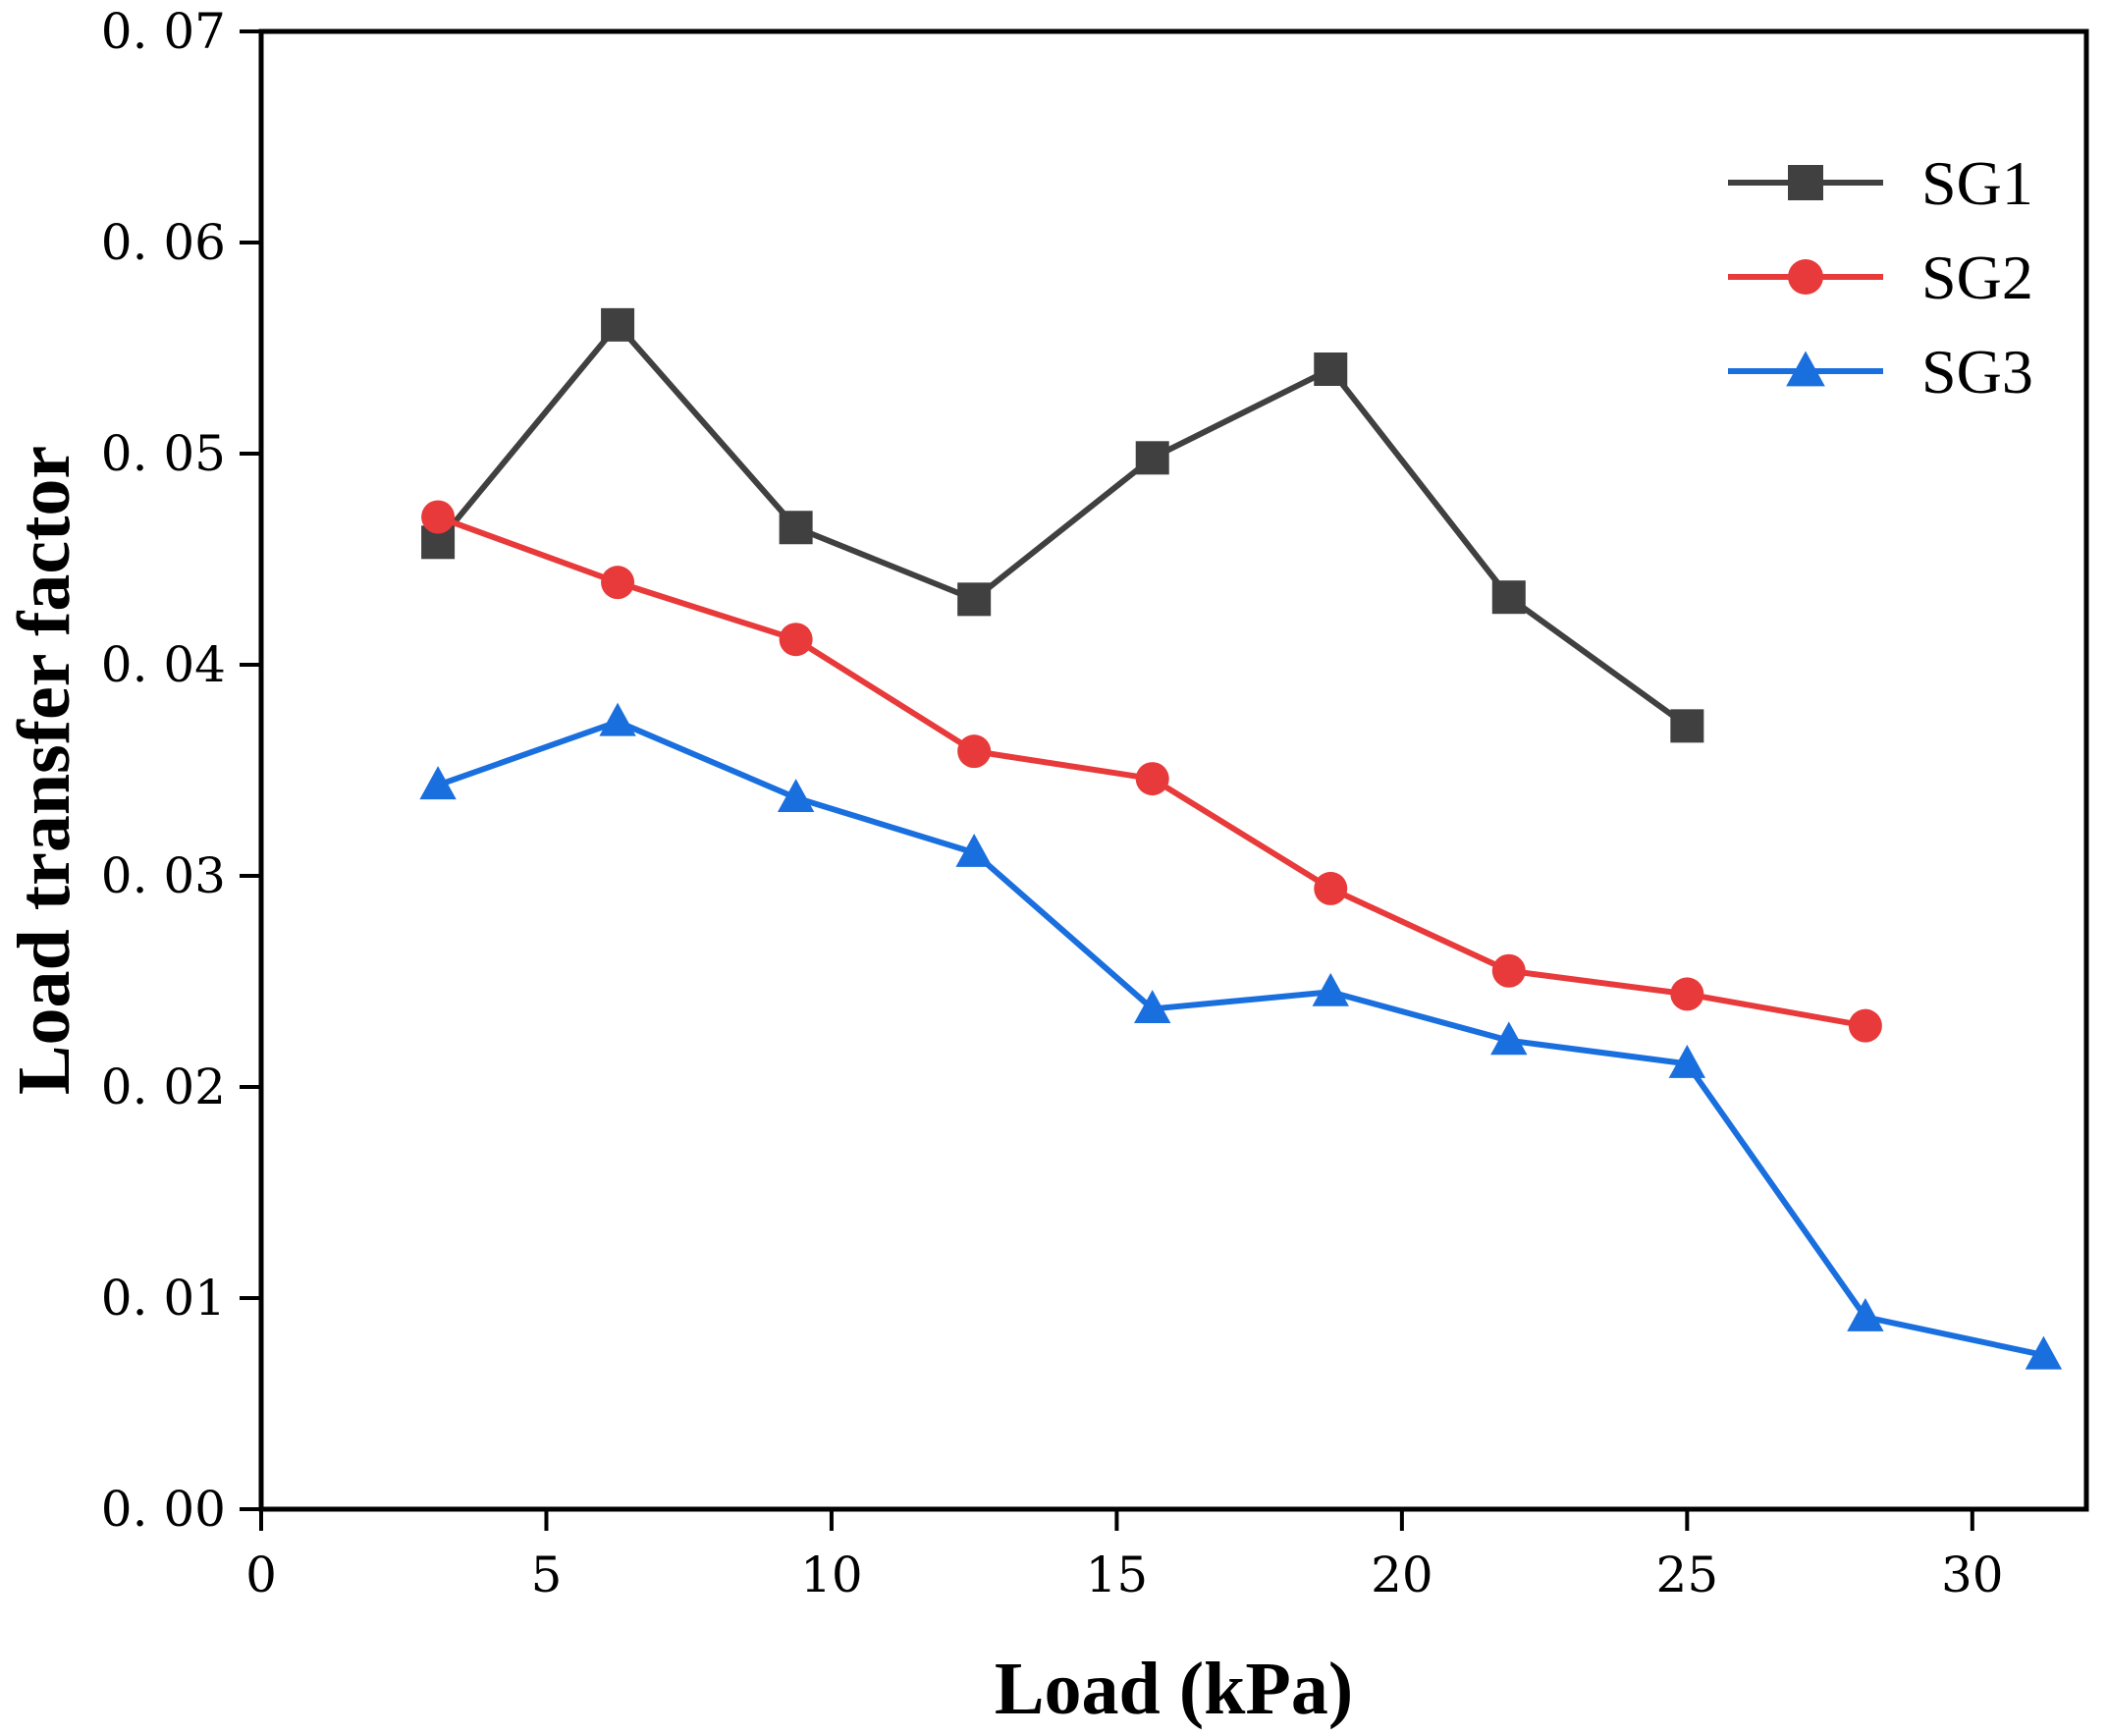 The image size is (2107, 1736). I want to click on x-tick-label: 30, so click(1972, 1574).